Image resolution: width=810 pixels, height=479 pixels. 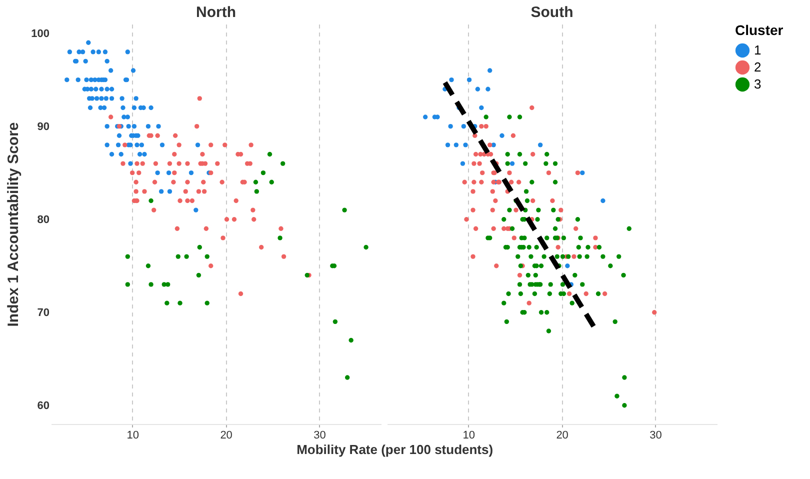 I want to click on y-tick-label: 90, so click(x=43, y=126).